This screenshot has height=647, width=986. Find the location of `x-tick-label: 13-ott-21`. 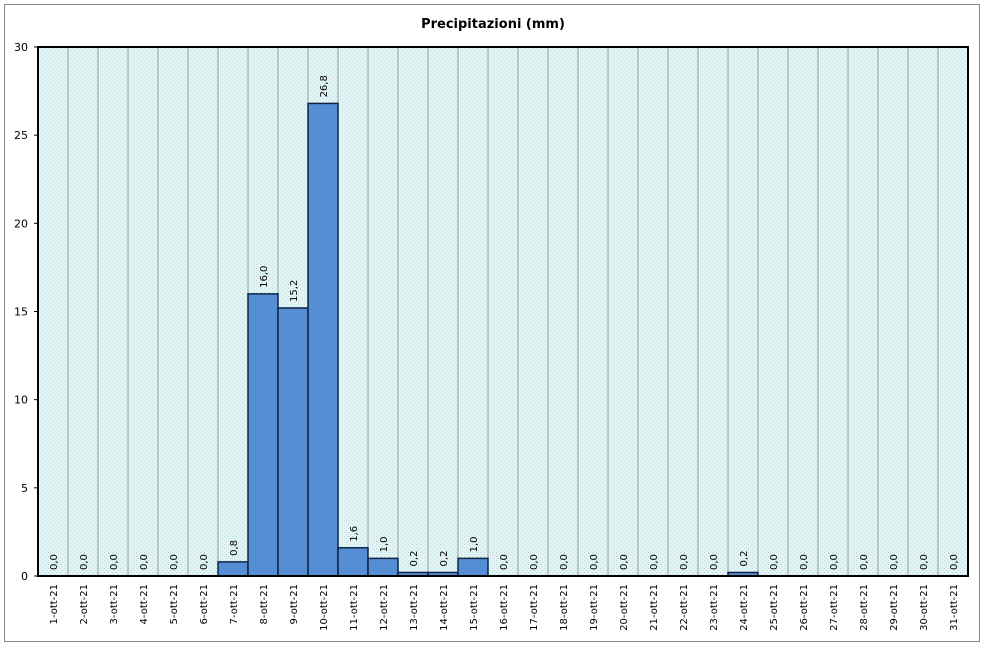

x-tick-label: 13-ott-21 is located at coordinates (414, 607).